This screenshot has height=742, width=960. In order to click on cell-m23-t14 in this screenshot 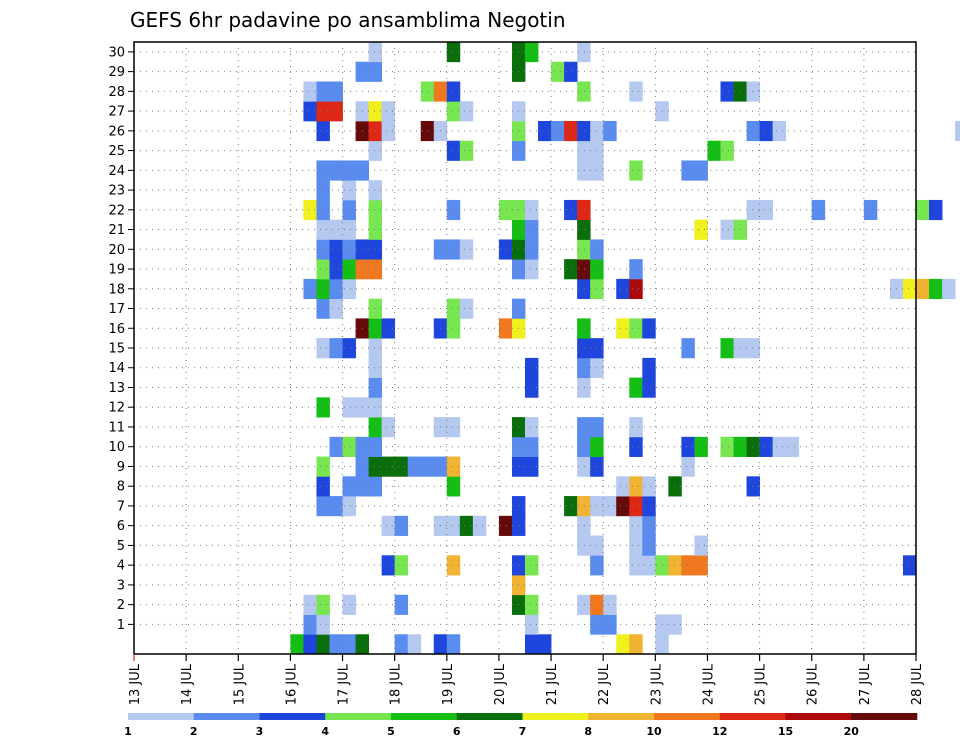, I will do `click(323, 190)`.